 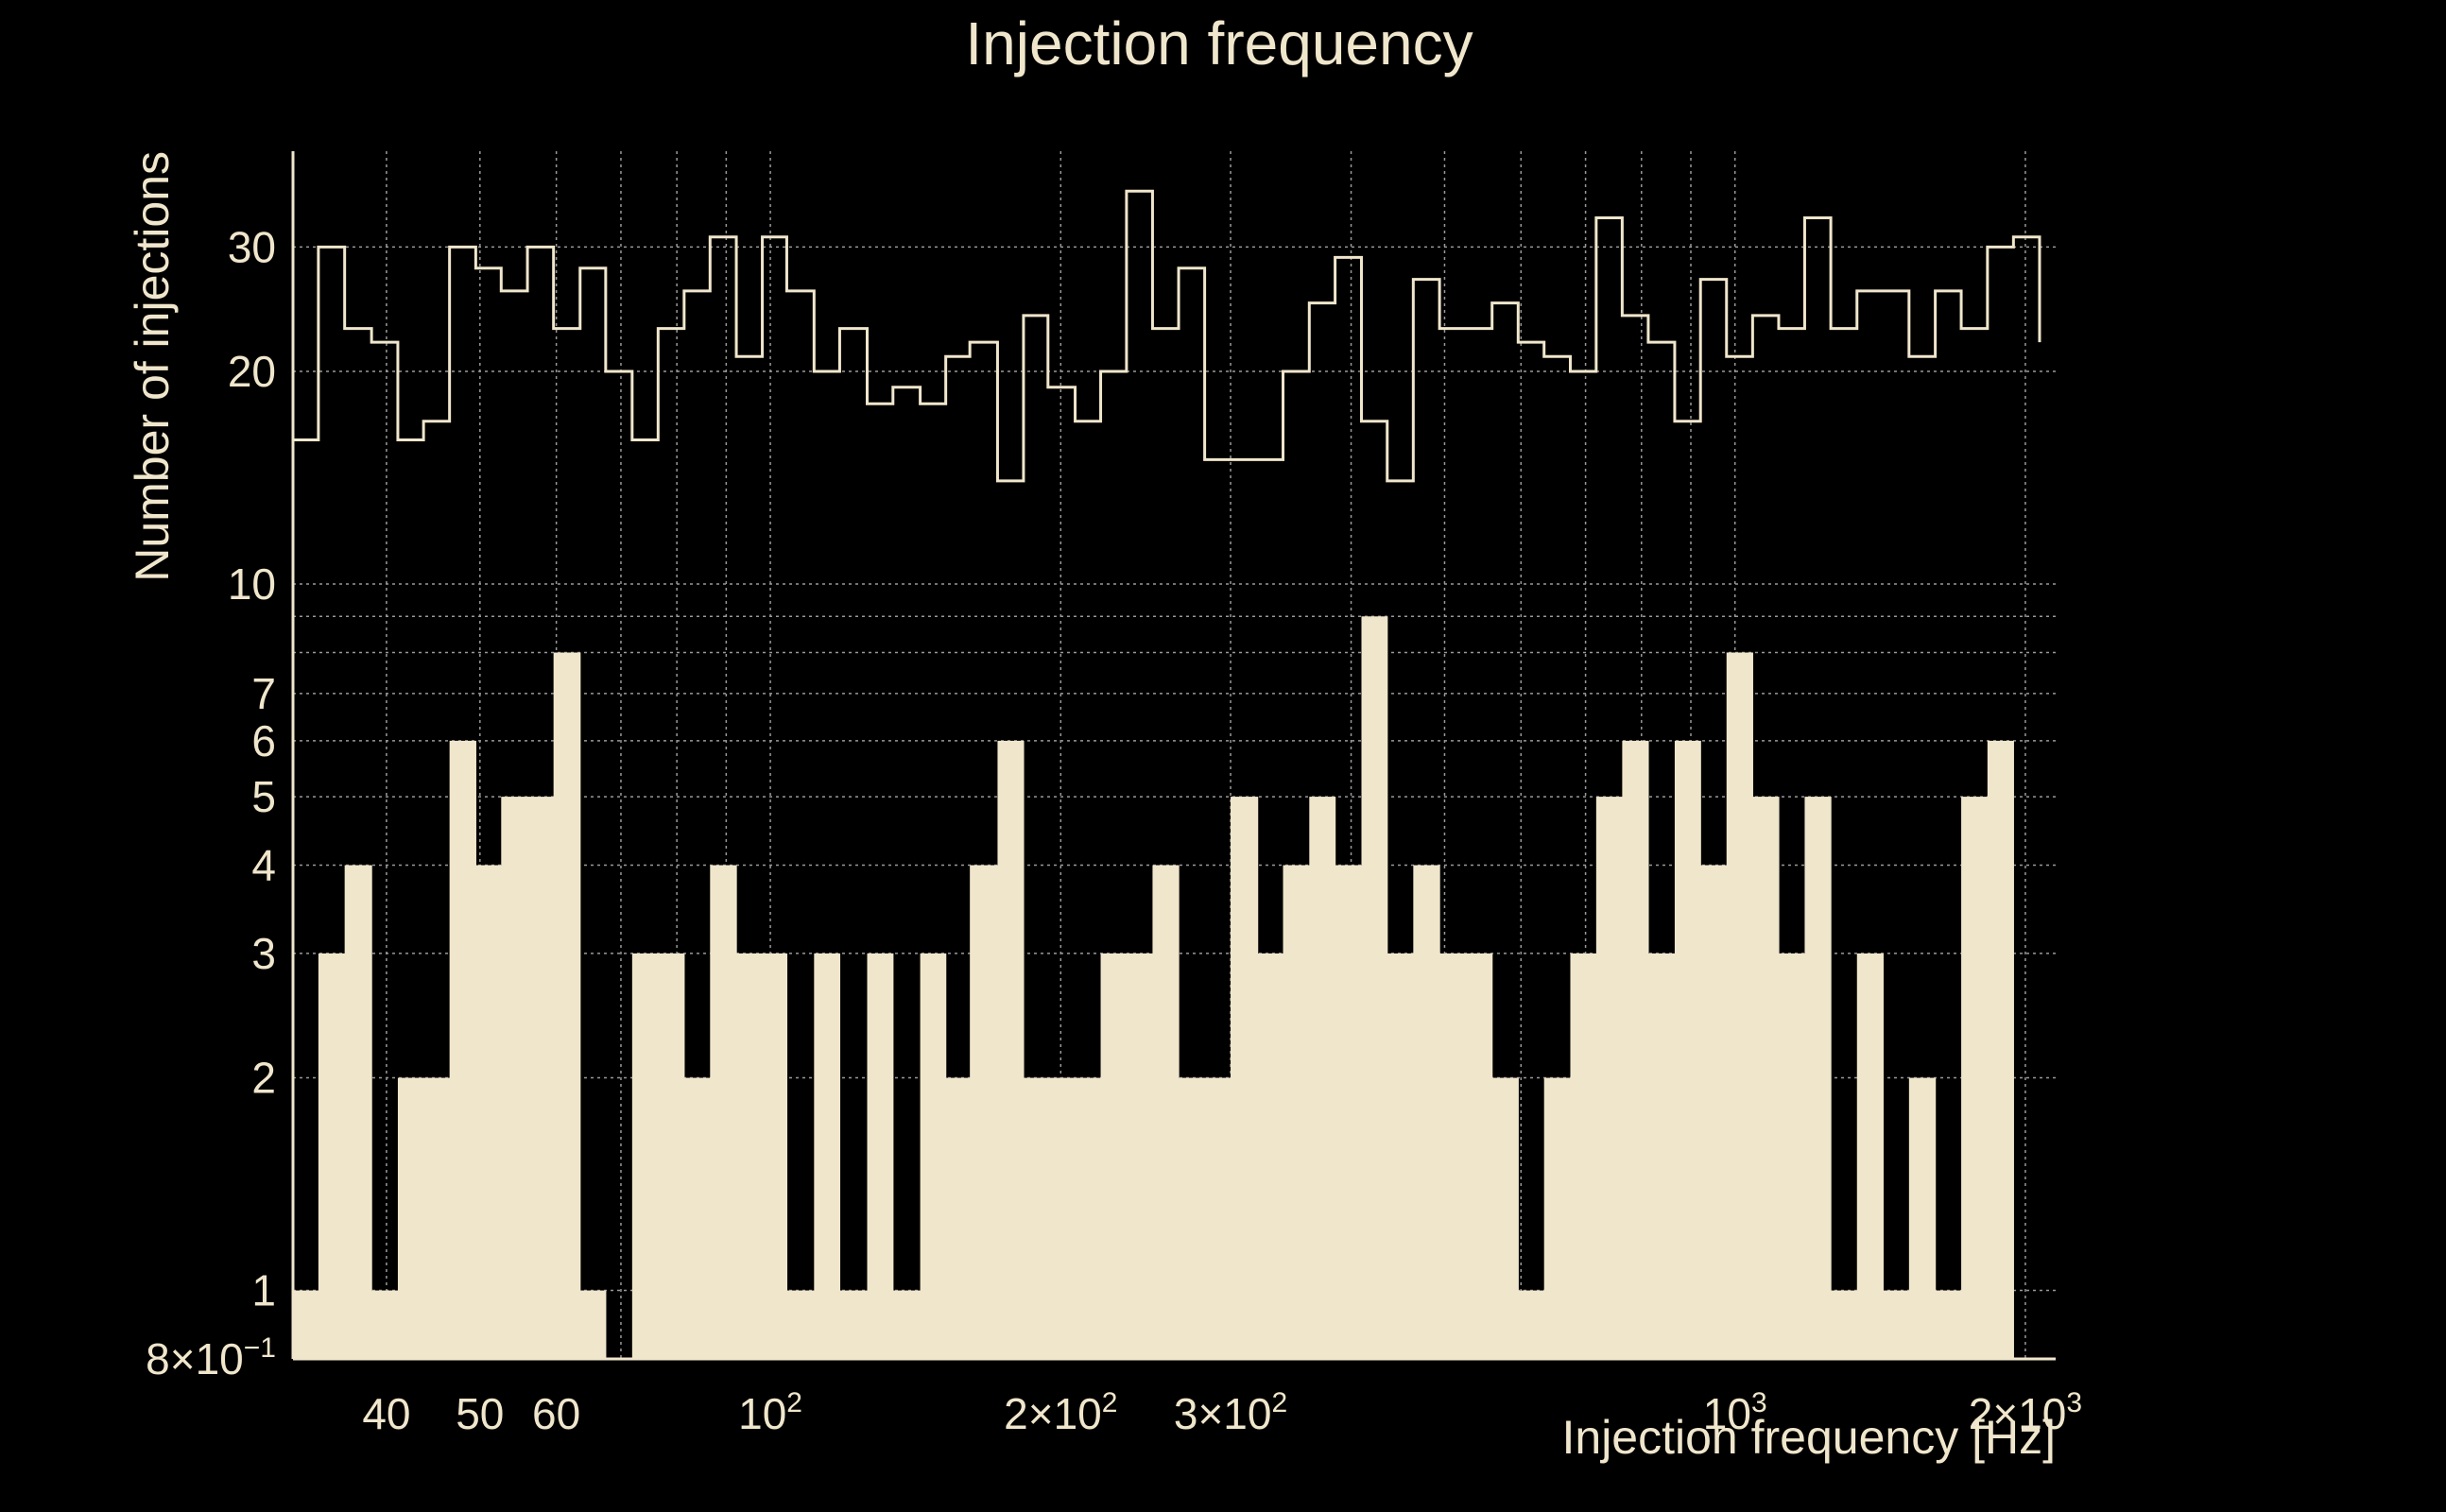 I want to click on y-tick-label: 10, so click(x=252, y=584).